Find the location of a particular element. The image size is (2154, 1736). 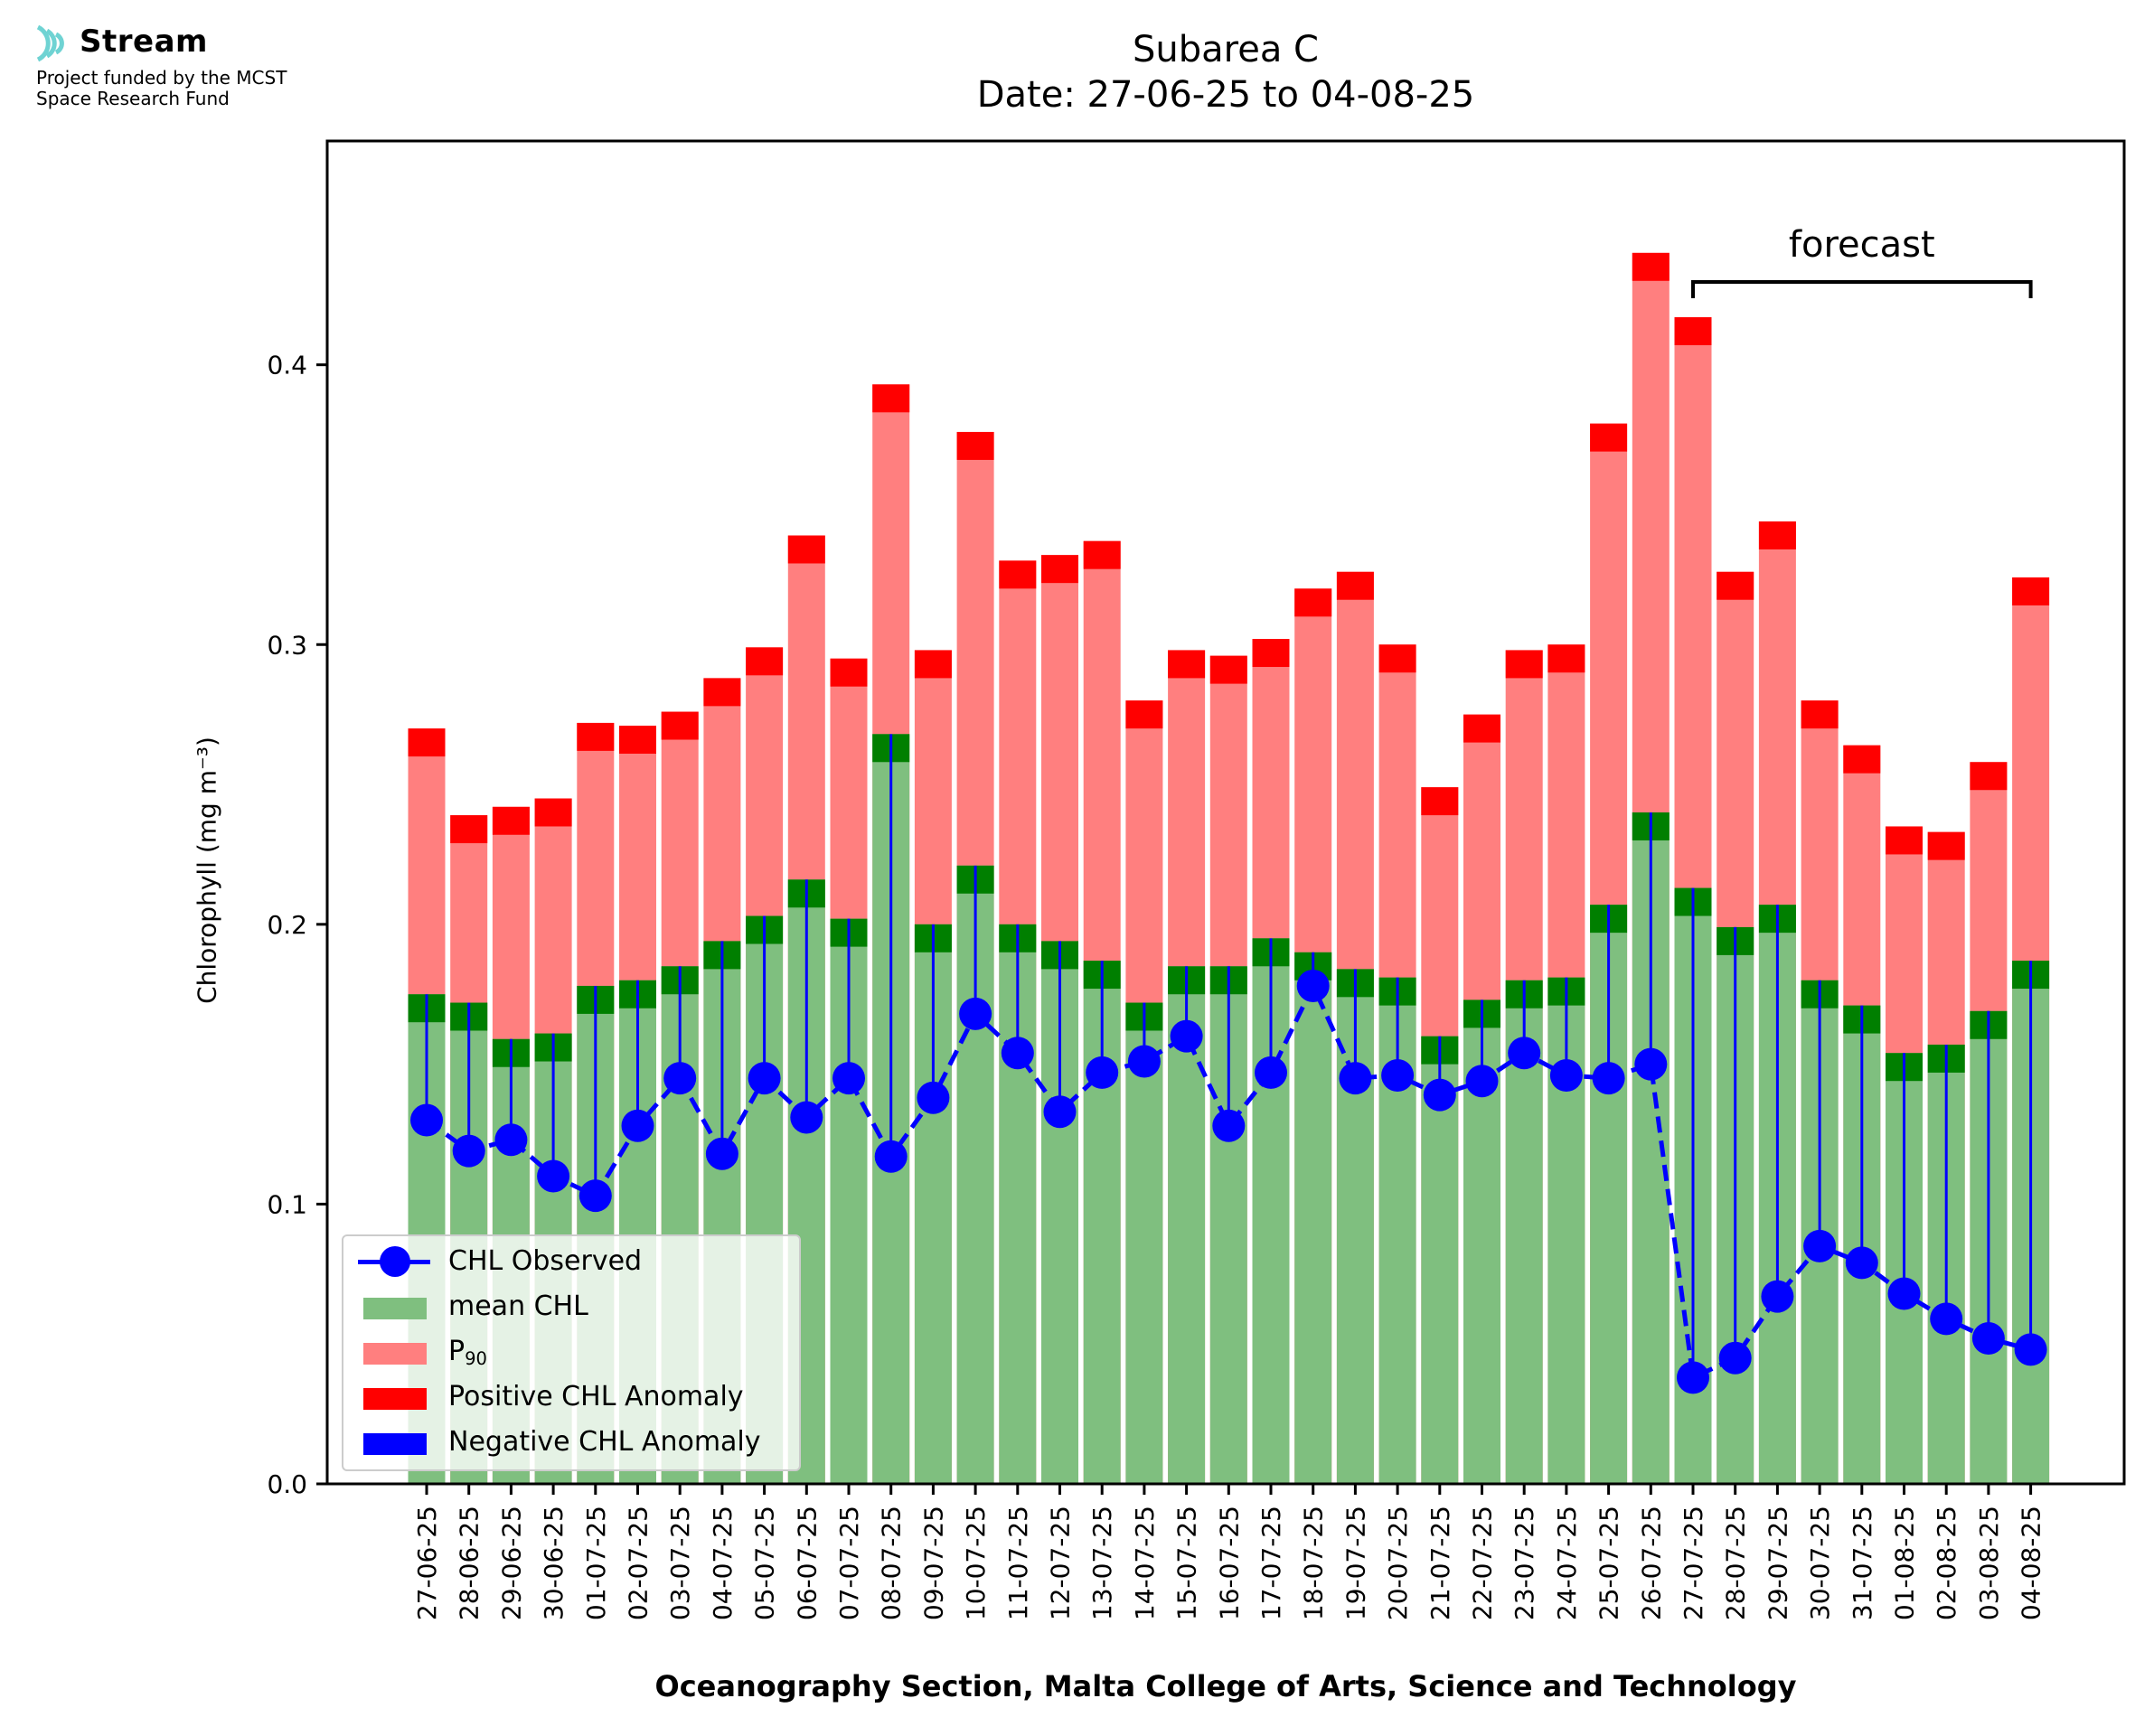

x-tick-label: 12-07-25 is located at coordinates (1061, 1563).